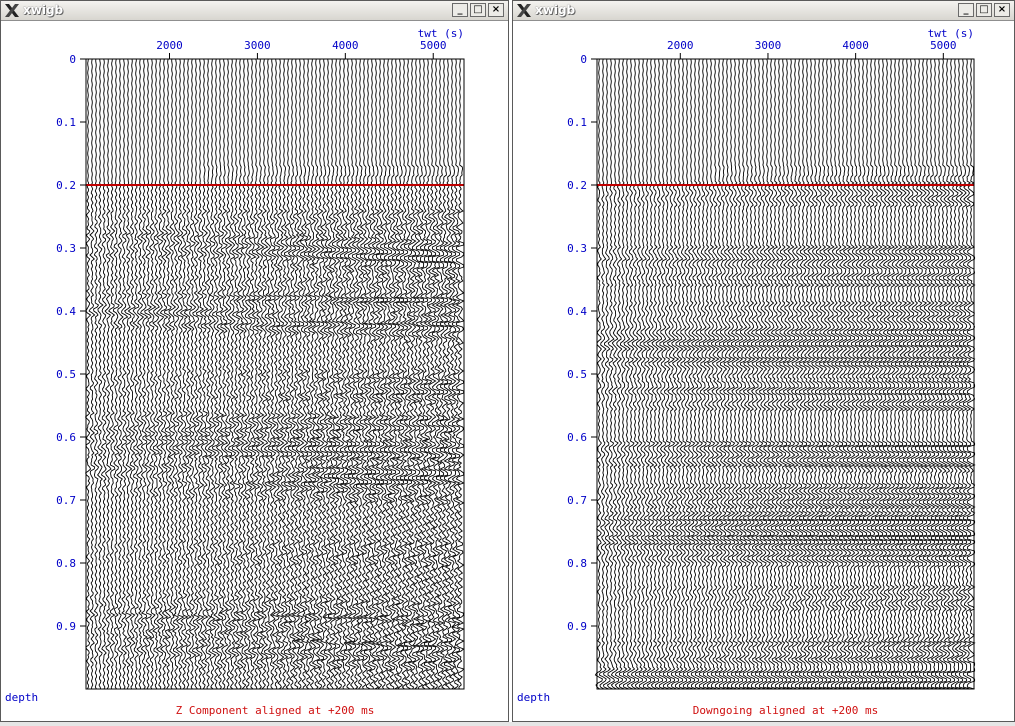 Image resolution: width=1015 pixels, height=726 pixels. What do you see at coordinates (524, 10) in the screenshot?
I see `x11-logo-icon` at bounding box center [524, 10].